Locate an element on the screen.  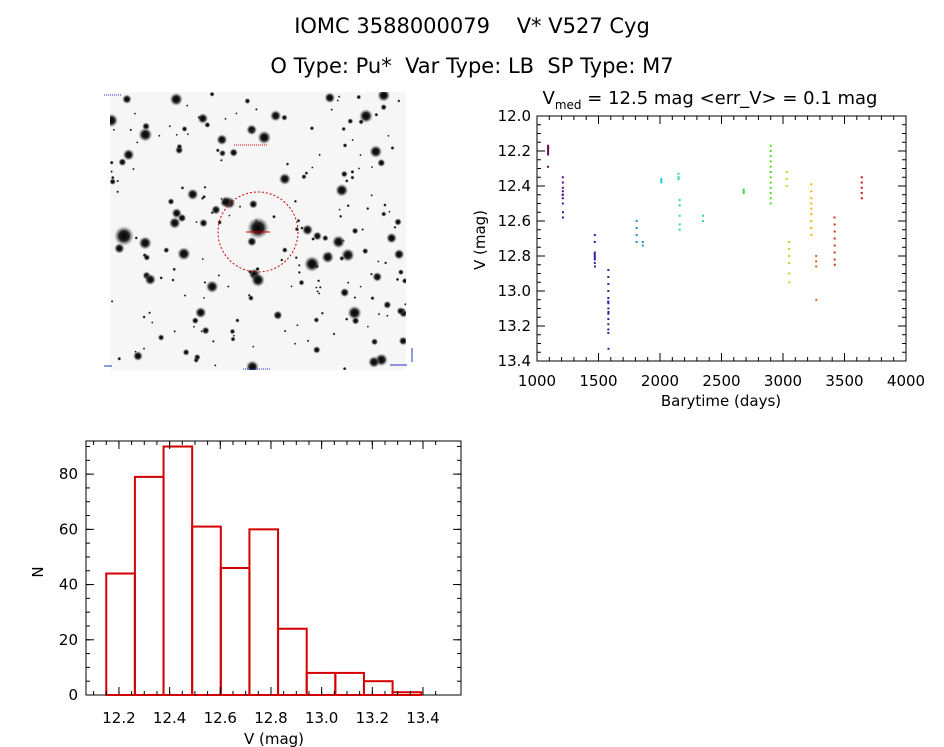
y-tick-label: 20 is located at coordinates (68, 640).